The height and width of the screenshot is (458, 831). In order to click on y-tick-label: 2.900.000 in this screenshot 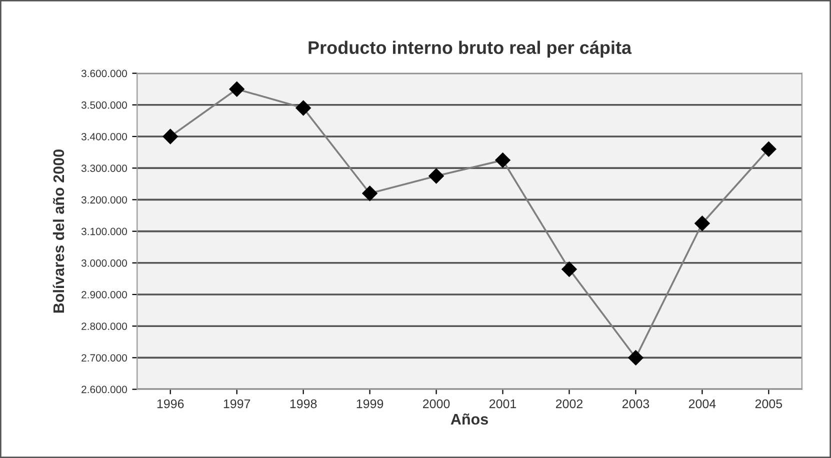, I will do `click(104, 294)`.